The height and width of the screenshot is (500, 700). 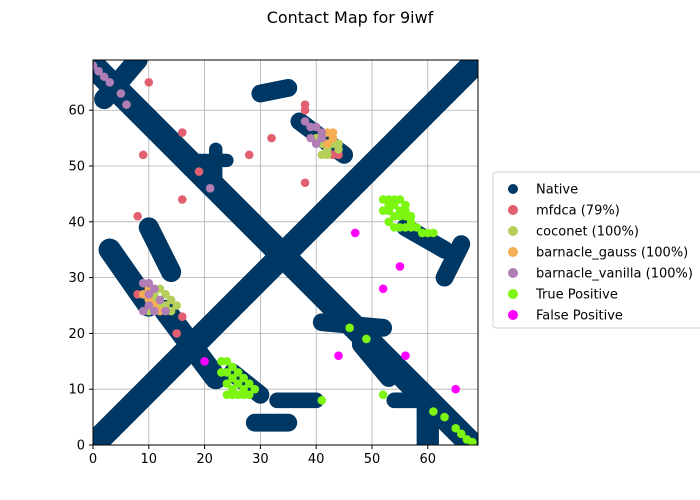 I want to click on legend-label: Native, so click(x=557, y=190).